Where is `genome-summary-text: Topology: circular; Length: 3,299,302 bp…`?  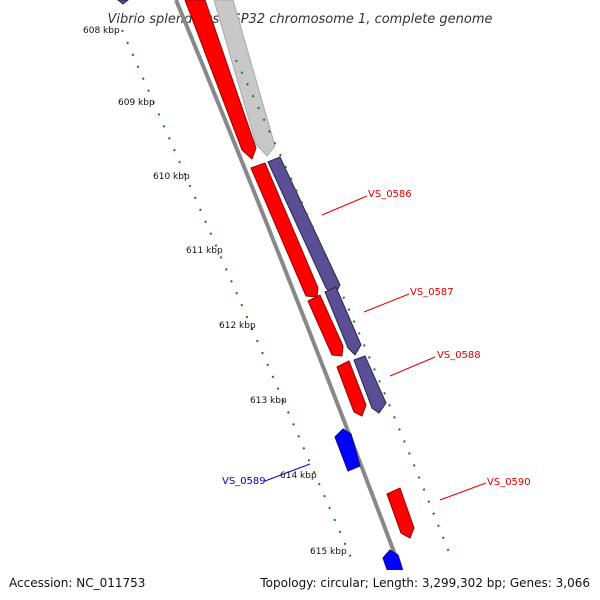 genome-summary-text: Topology: circular; Length: 3,299,302 bp… is located at coordinates (424, 583).